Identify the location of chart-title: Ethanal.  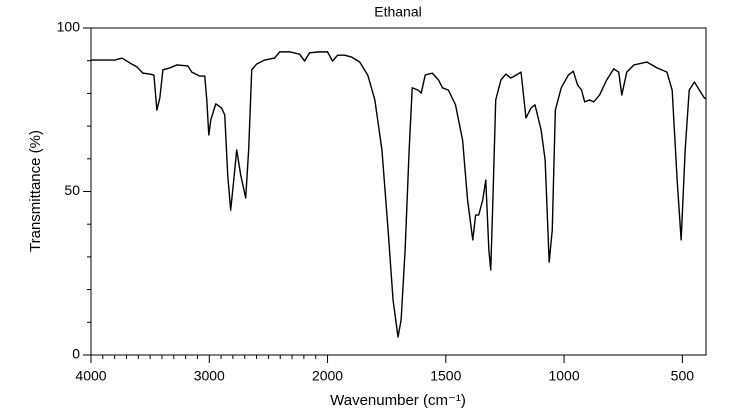
(397, 12).